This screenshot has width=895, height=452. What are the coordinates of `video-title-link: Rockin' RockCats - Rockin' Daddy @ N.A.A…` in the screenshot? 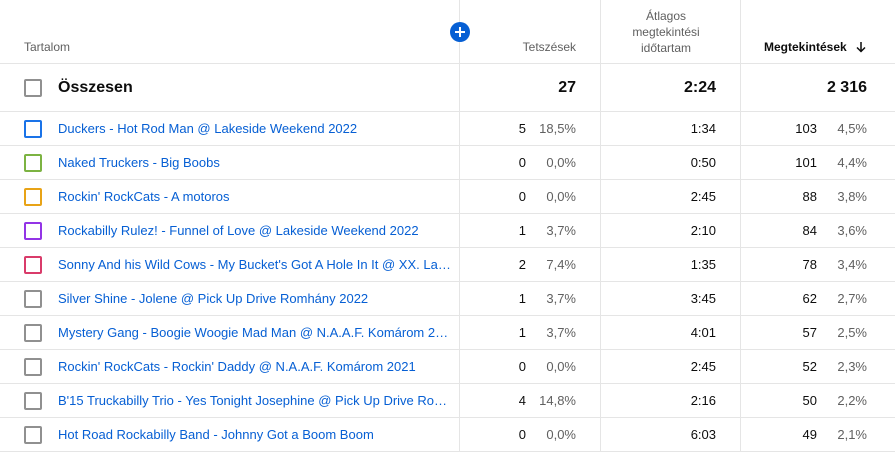 It's located at (237, 366).